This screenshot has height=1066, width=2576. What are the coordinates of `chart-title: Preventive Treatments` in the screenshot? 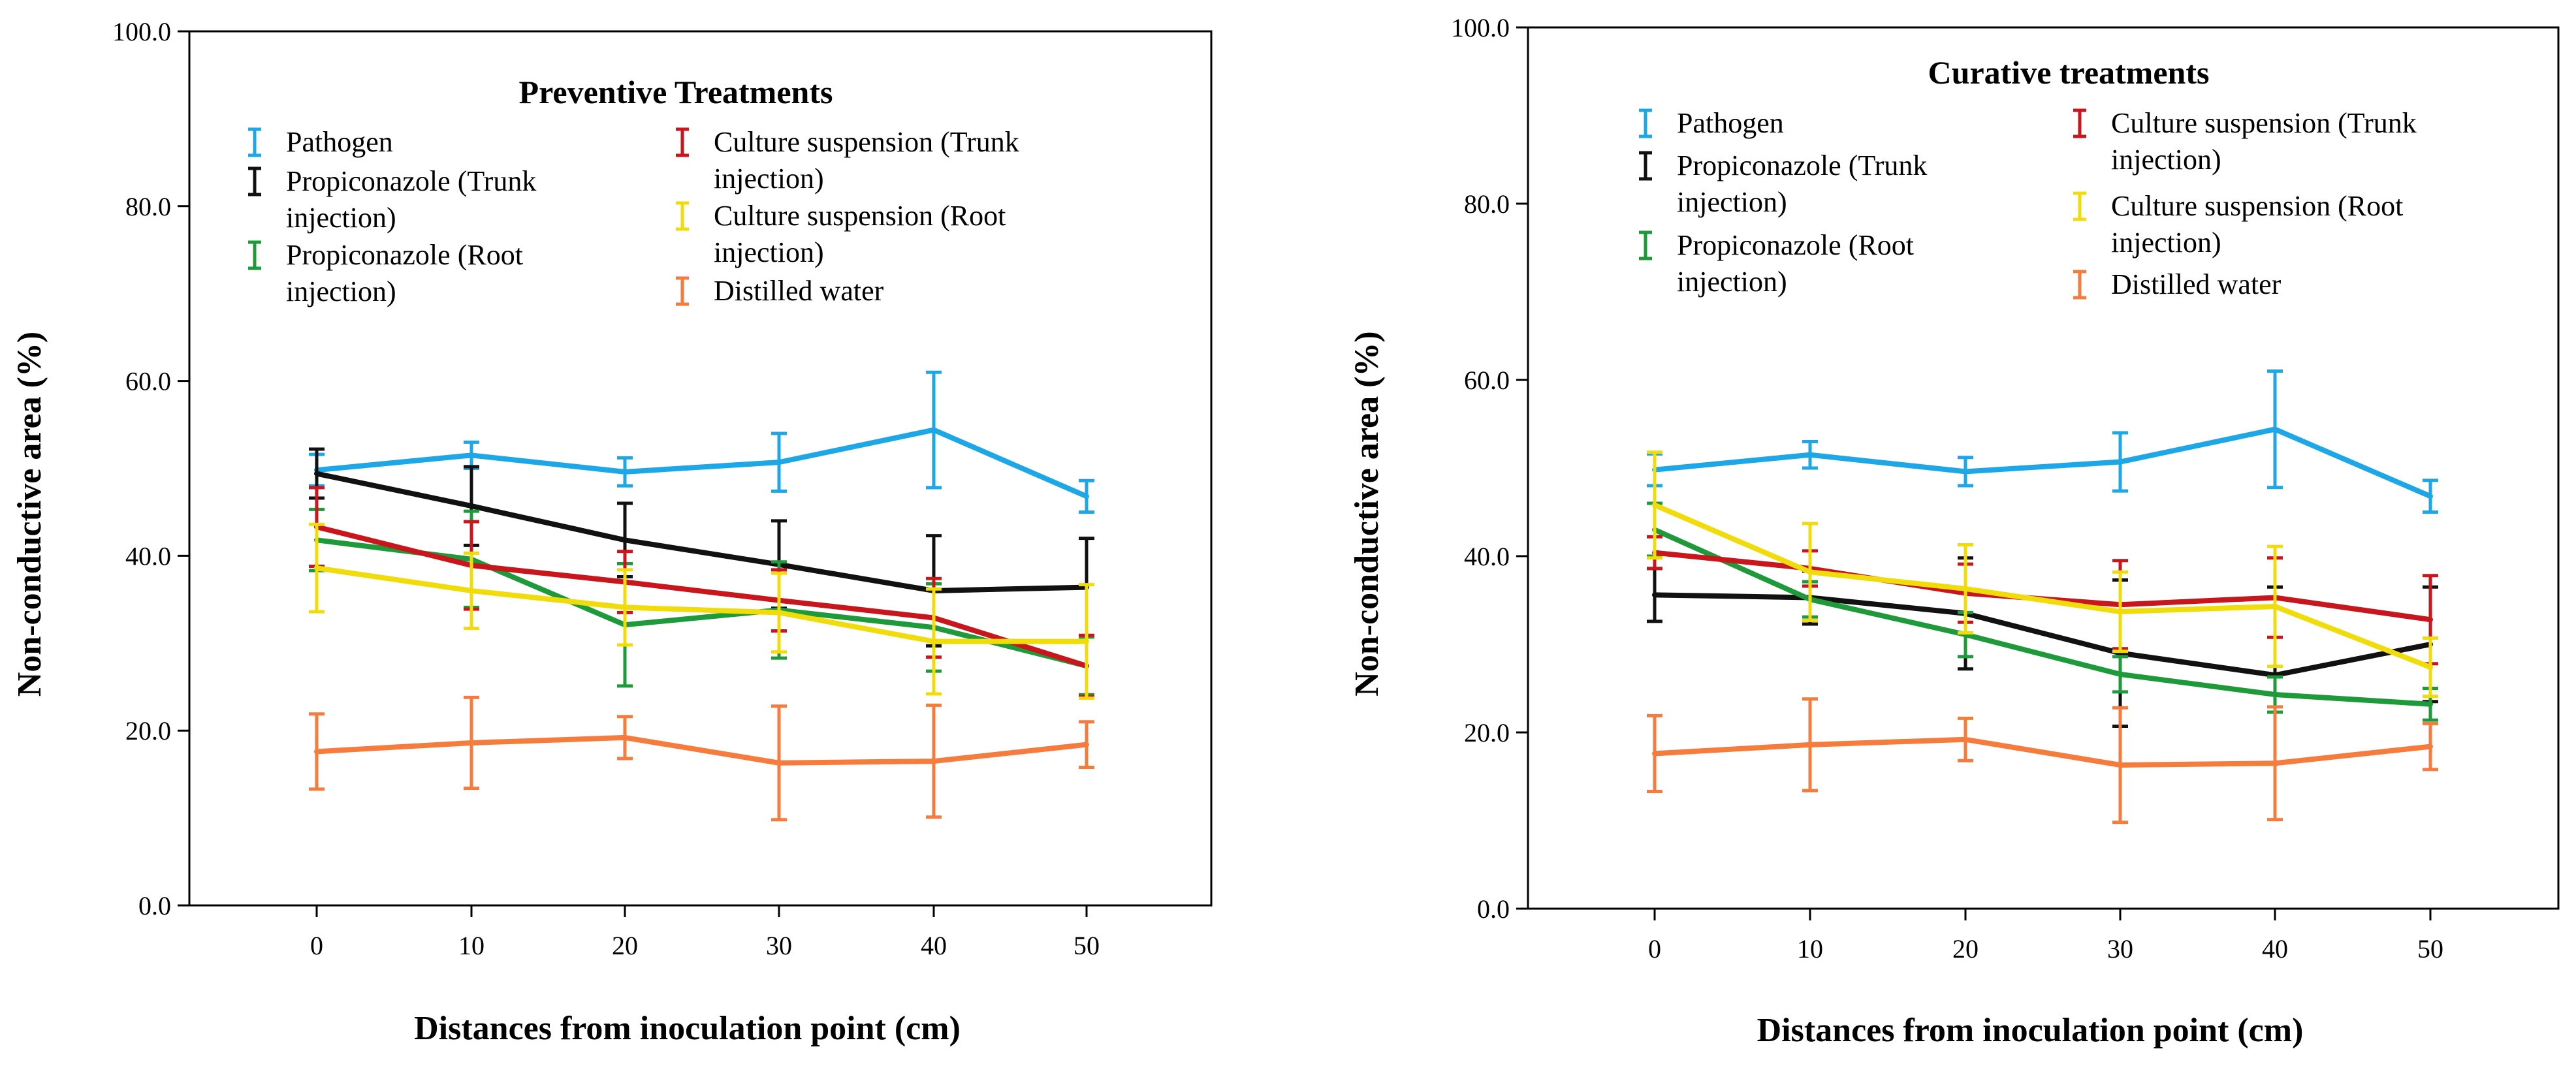 It's located at (676, 92).